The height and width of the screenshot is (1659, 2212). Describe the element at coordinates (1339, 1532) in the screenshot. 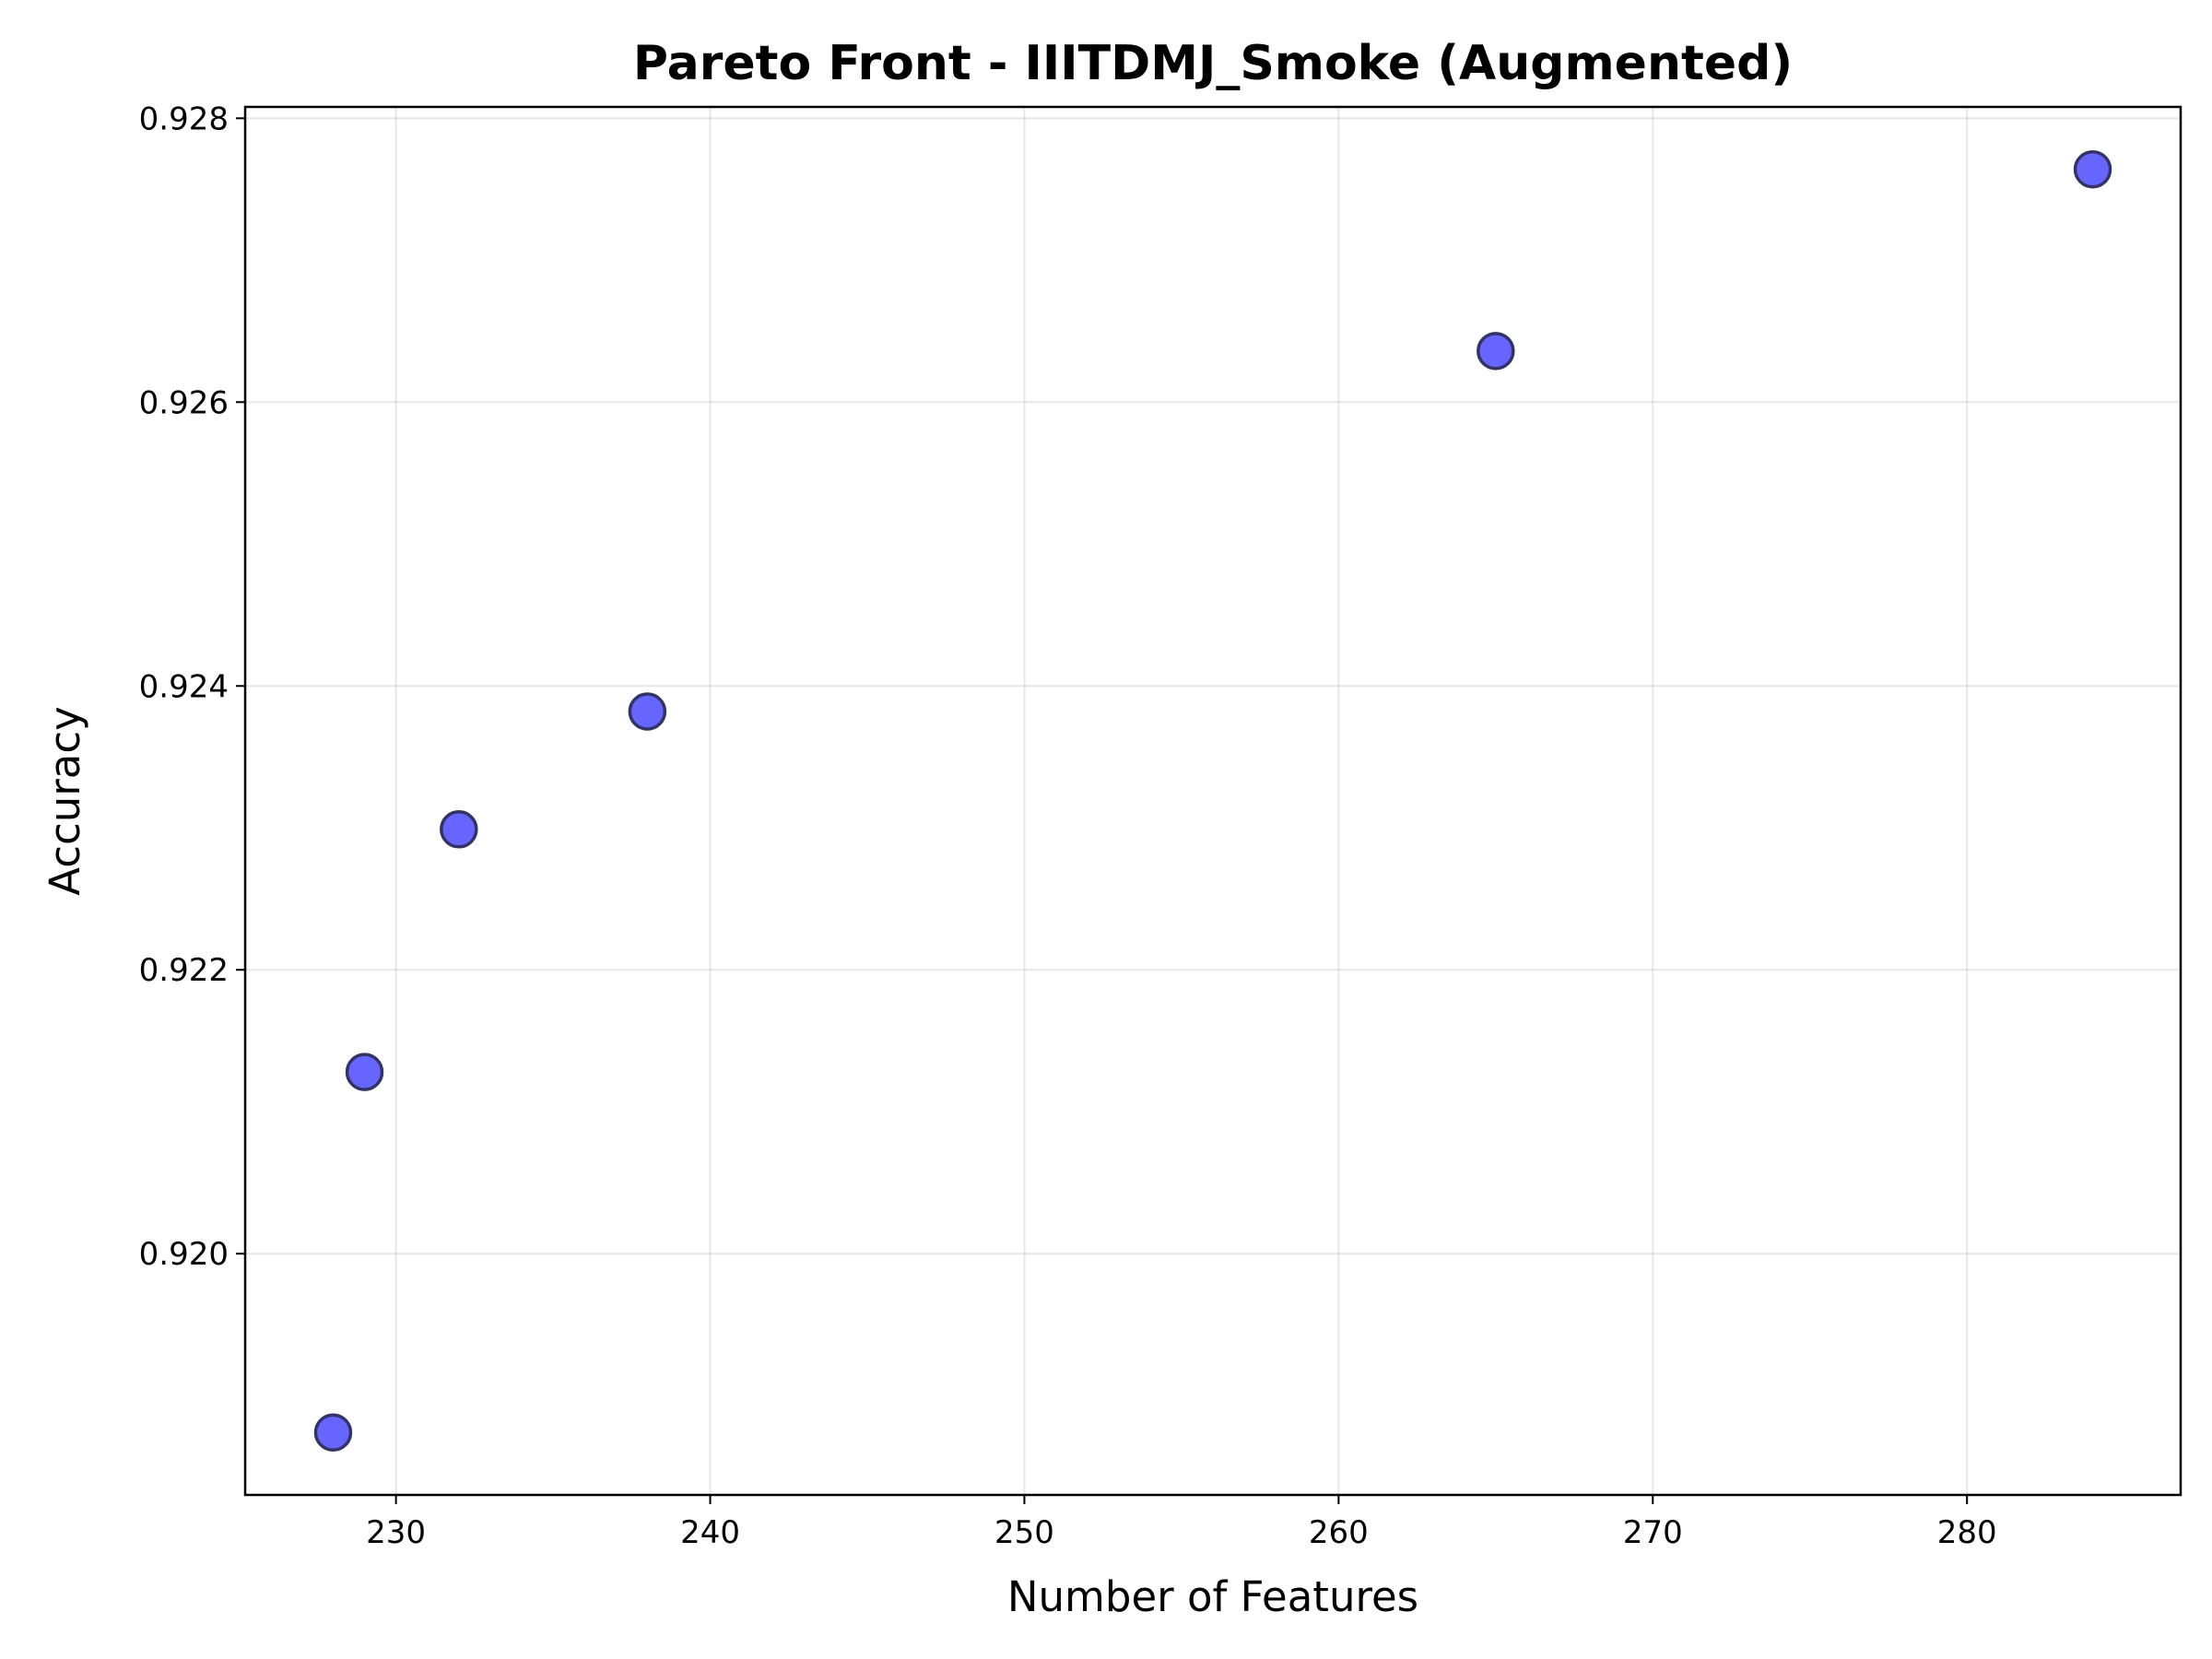

I see `x-tick-label: 260` at that location.